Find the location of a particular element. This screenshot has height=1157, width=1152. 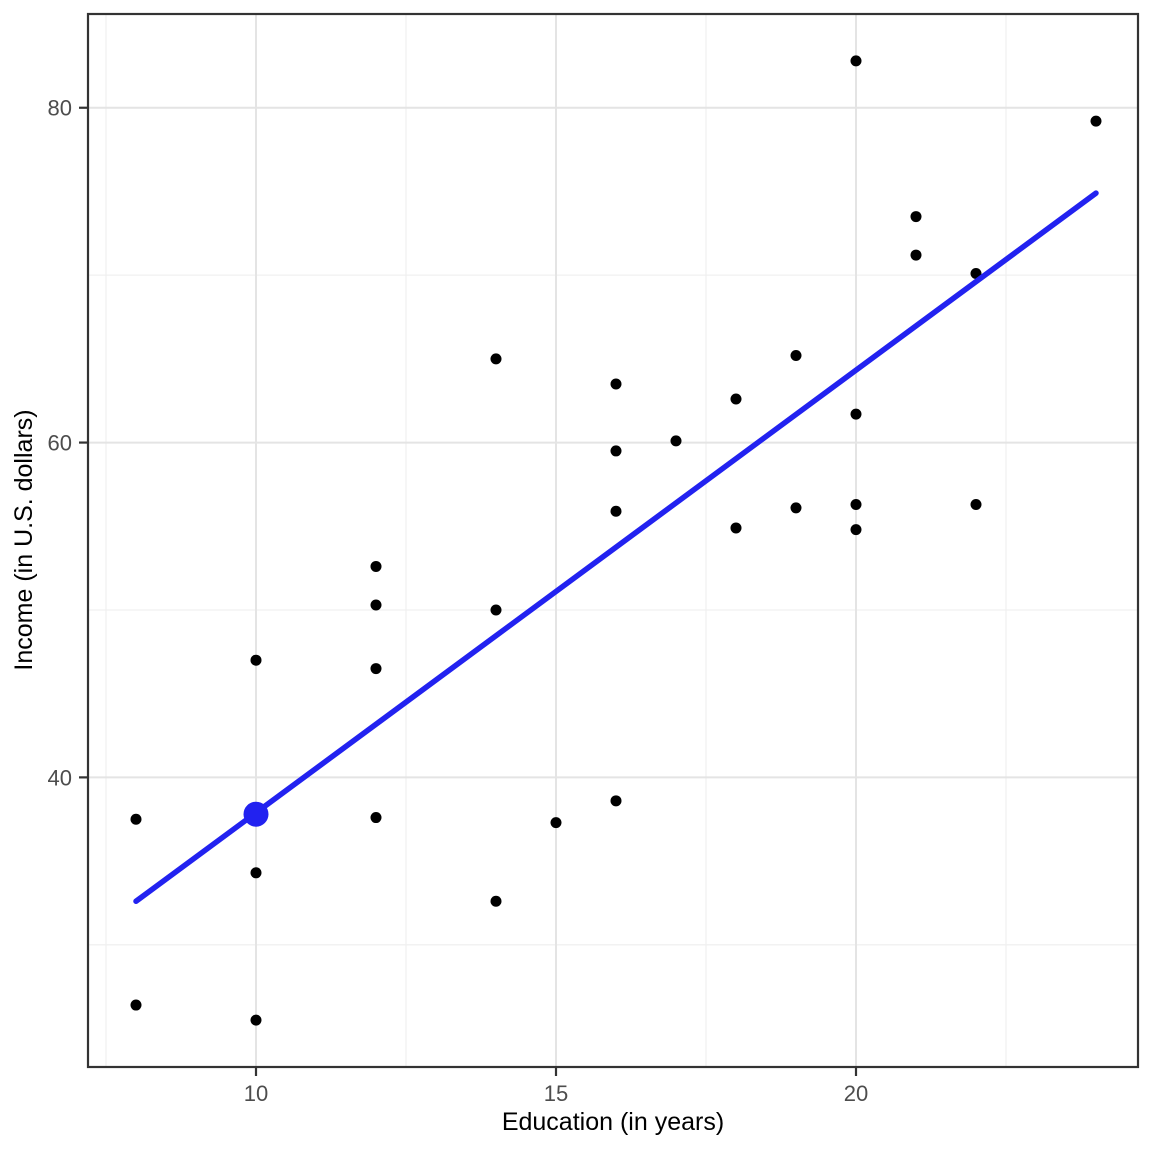

x-tick-label: 10 is located at coordinates (256, 1093).